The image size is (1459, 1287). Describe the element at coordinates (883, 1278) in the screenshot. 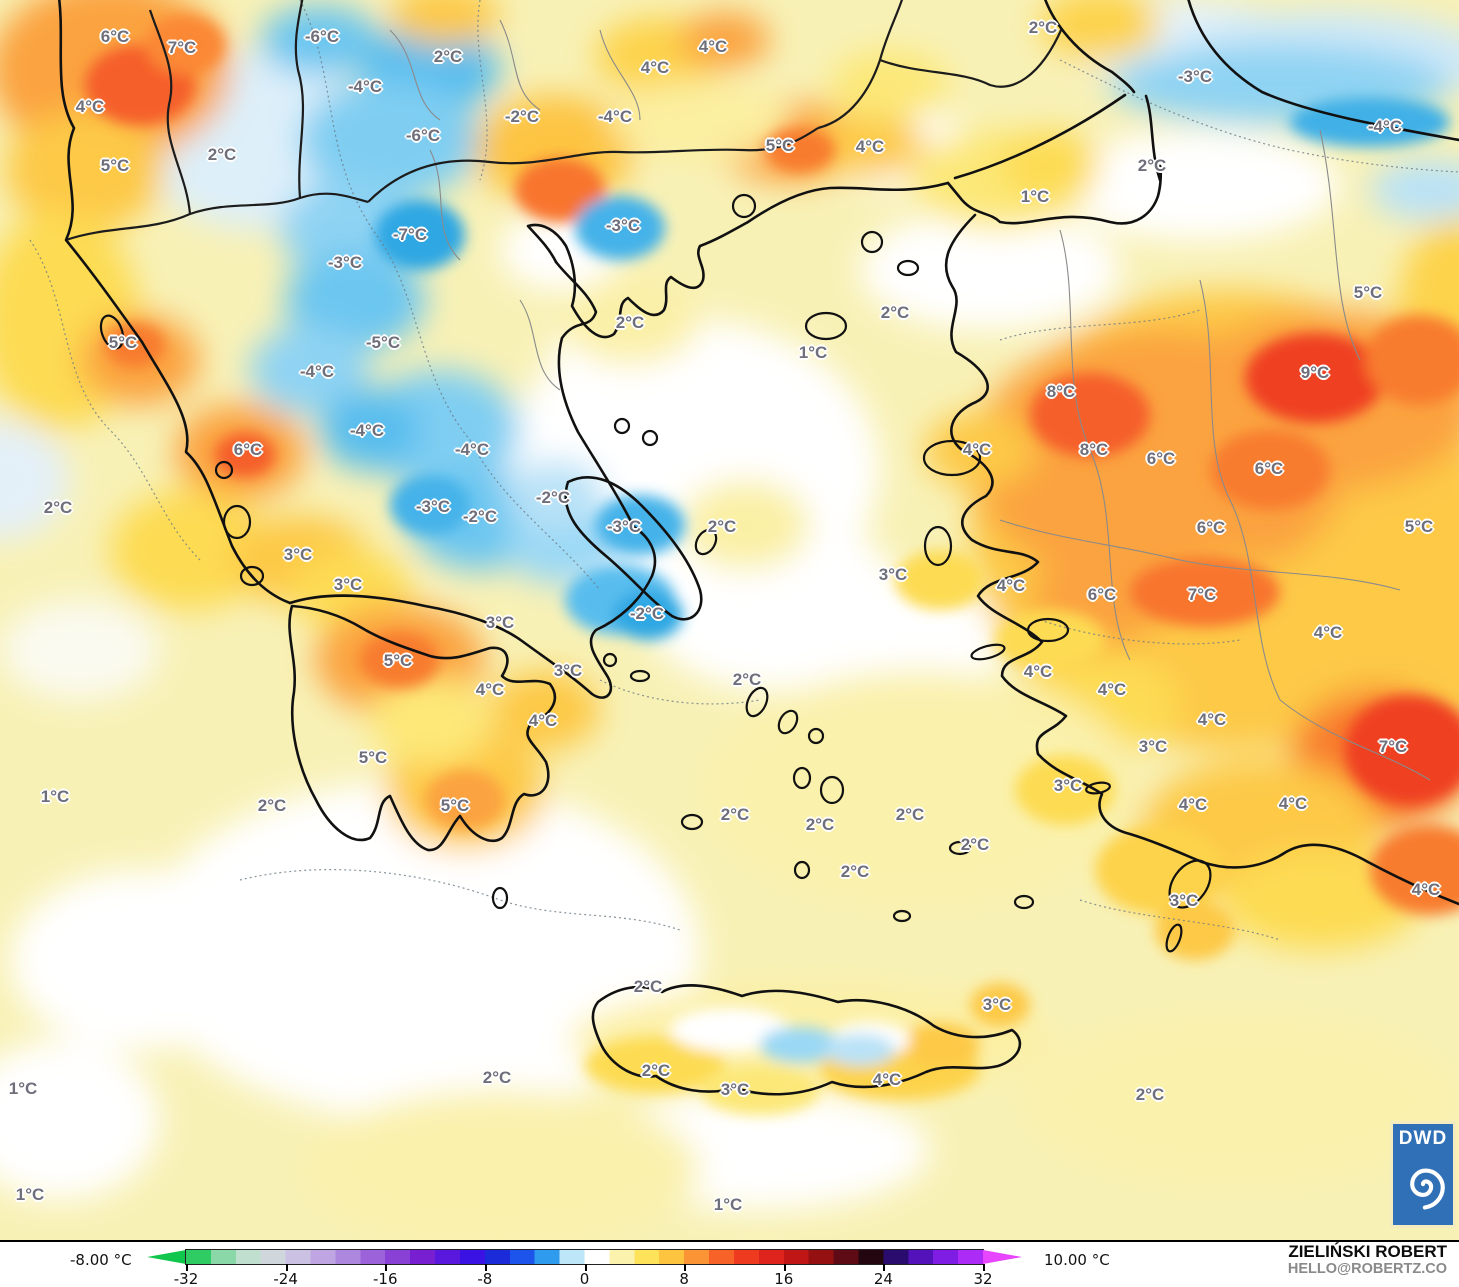

I see `colorbar-tick-label: 24` at that location.